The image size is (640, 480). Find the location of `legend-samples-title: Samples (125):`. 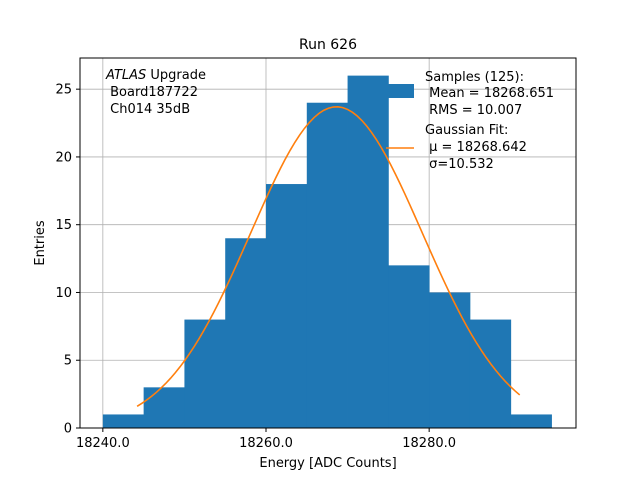

legend-samples-title: Samples (125): is located at coordinates (474, 77).